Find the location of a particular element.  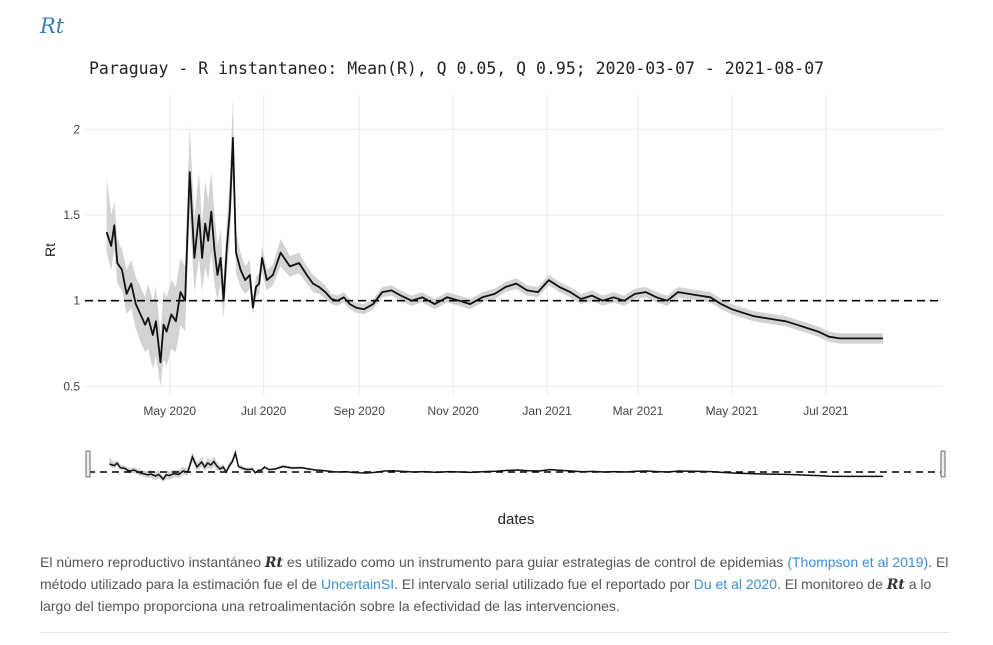

y-tick-label: 0.5 is located at coordinates (71, 386).